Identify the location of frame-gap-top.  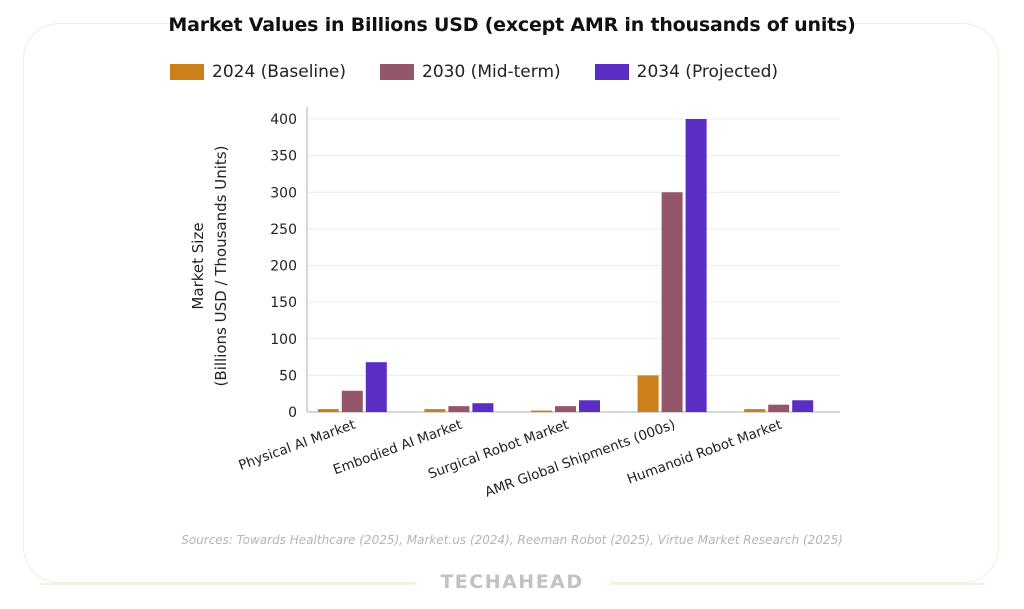
(510, 24).